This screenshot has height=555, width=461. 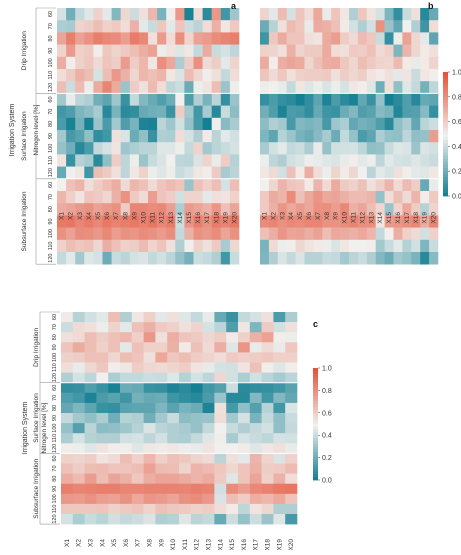 I want to click on panel-label-a: a, so click(x=234, y=6).